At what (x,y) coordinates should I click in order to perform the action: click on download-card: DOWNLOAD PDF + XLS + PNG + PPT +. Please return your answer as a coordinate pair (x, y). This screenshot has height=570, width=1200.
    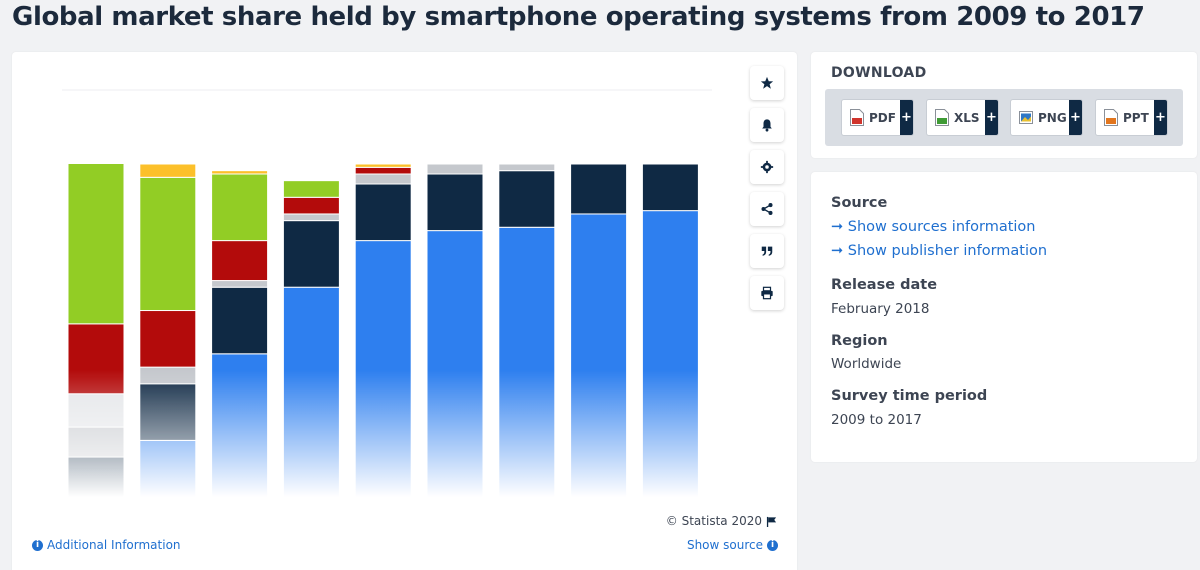
    Looking at the image, I should click on (1004, 105).